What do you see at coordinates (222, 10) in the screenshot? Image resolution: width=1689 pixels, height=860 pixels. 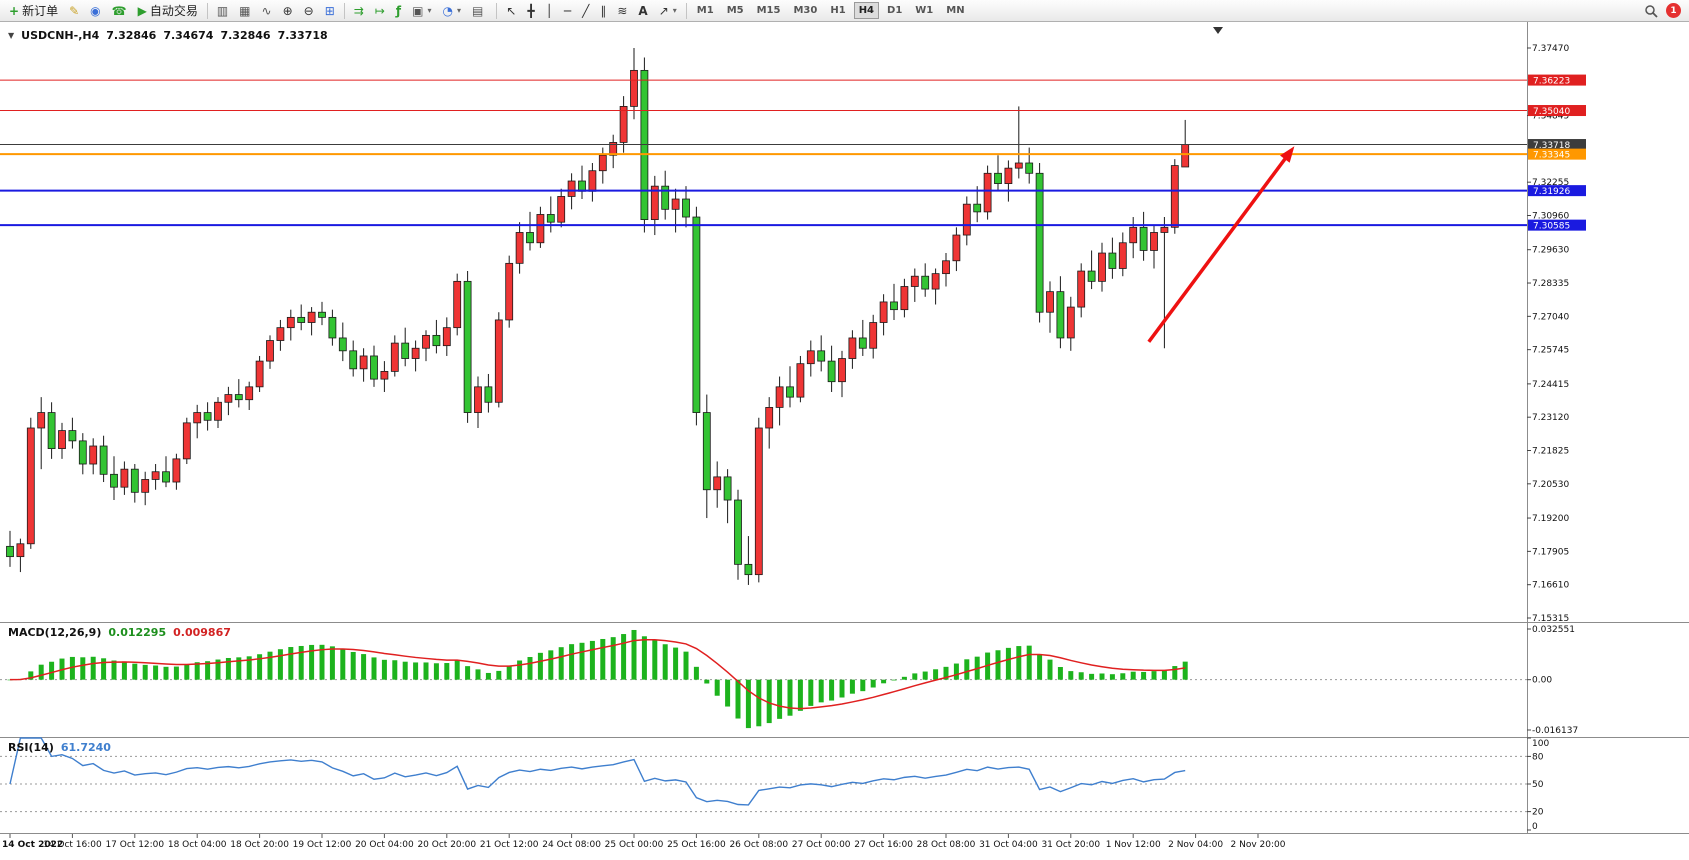 I see `bar-chart-button: ▥` at bounding box center [222, 10].